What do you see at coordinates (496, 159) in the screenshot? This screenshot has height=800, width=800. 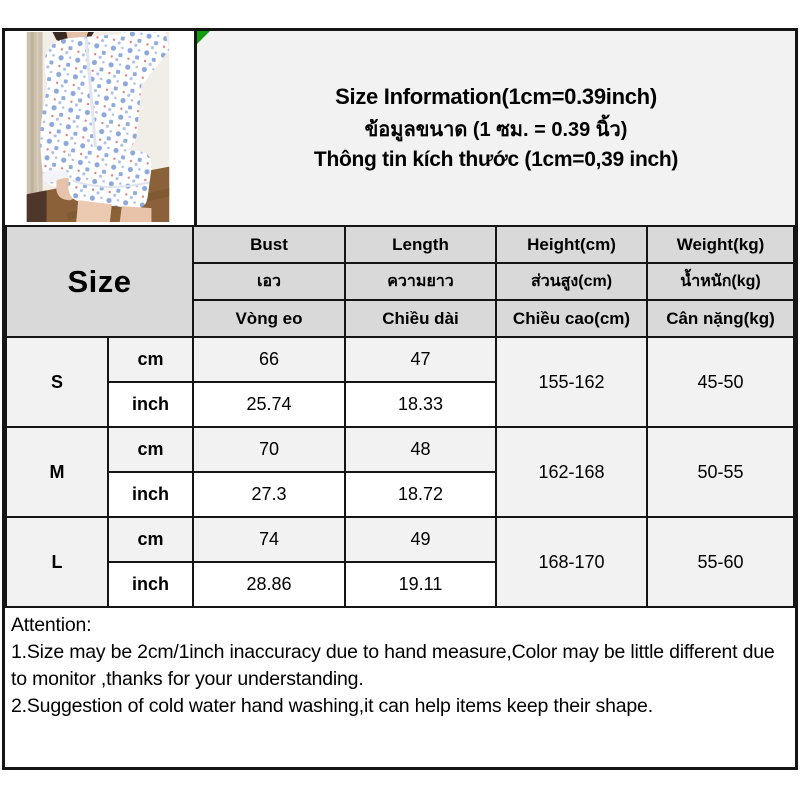 I see `title-vietnamese: Thông tin kích thước (1cm=0,39 inch)` at bounding box center [496, 159].